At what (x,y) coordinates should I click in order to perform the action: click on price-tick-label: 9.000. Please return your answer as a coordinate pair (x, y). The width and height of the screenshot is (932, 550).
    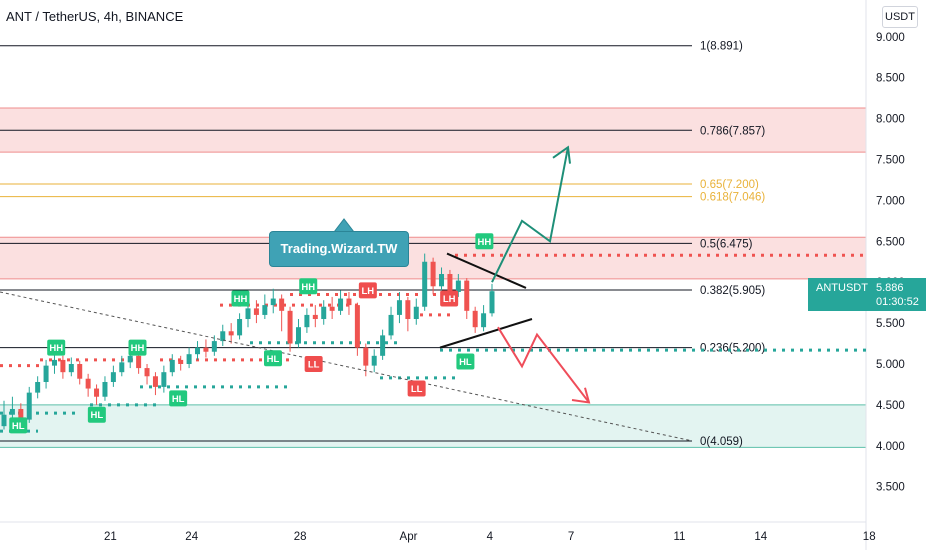
    Looking at the image, I should click on (890, 38).